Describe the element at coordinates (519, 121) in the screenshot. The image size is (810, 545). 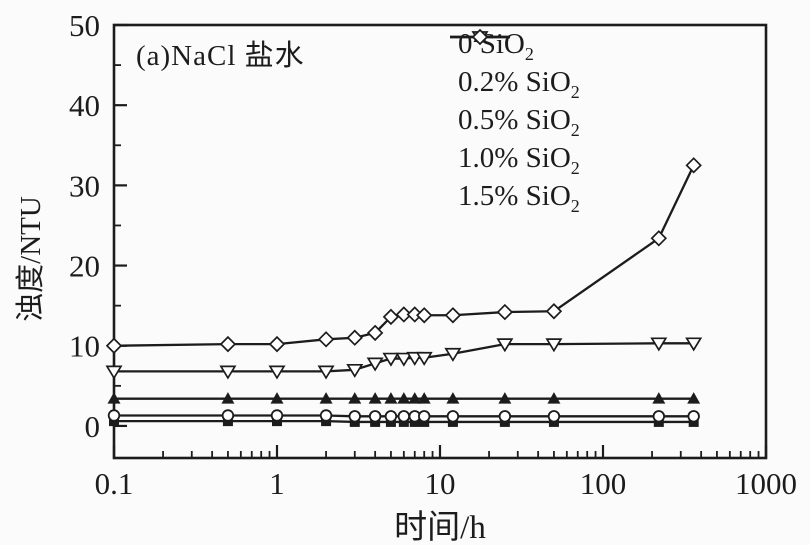
I see `legend-label: 0.5% SiO2` at that location.